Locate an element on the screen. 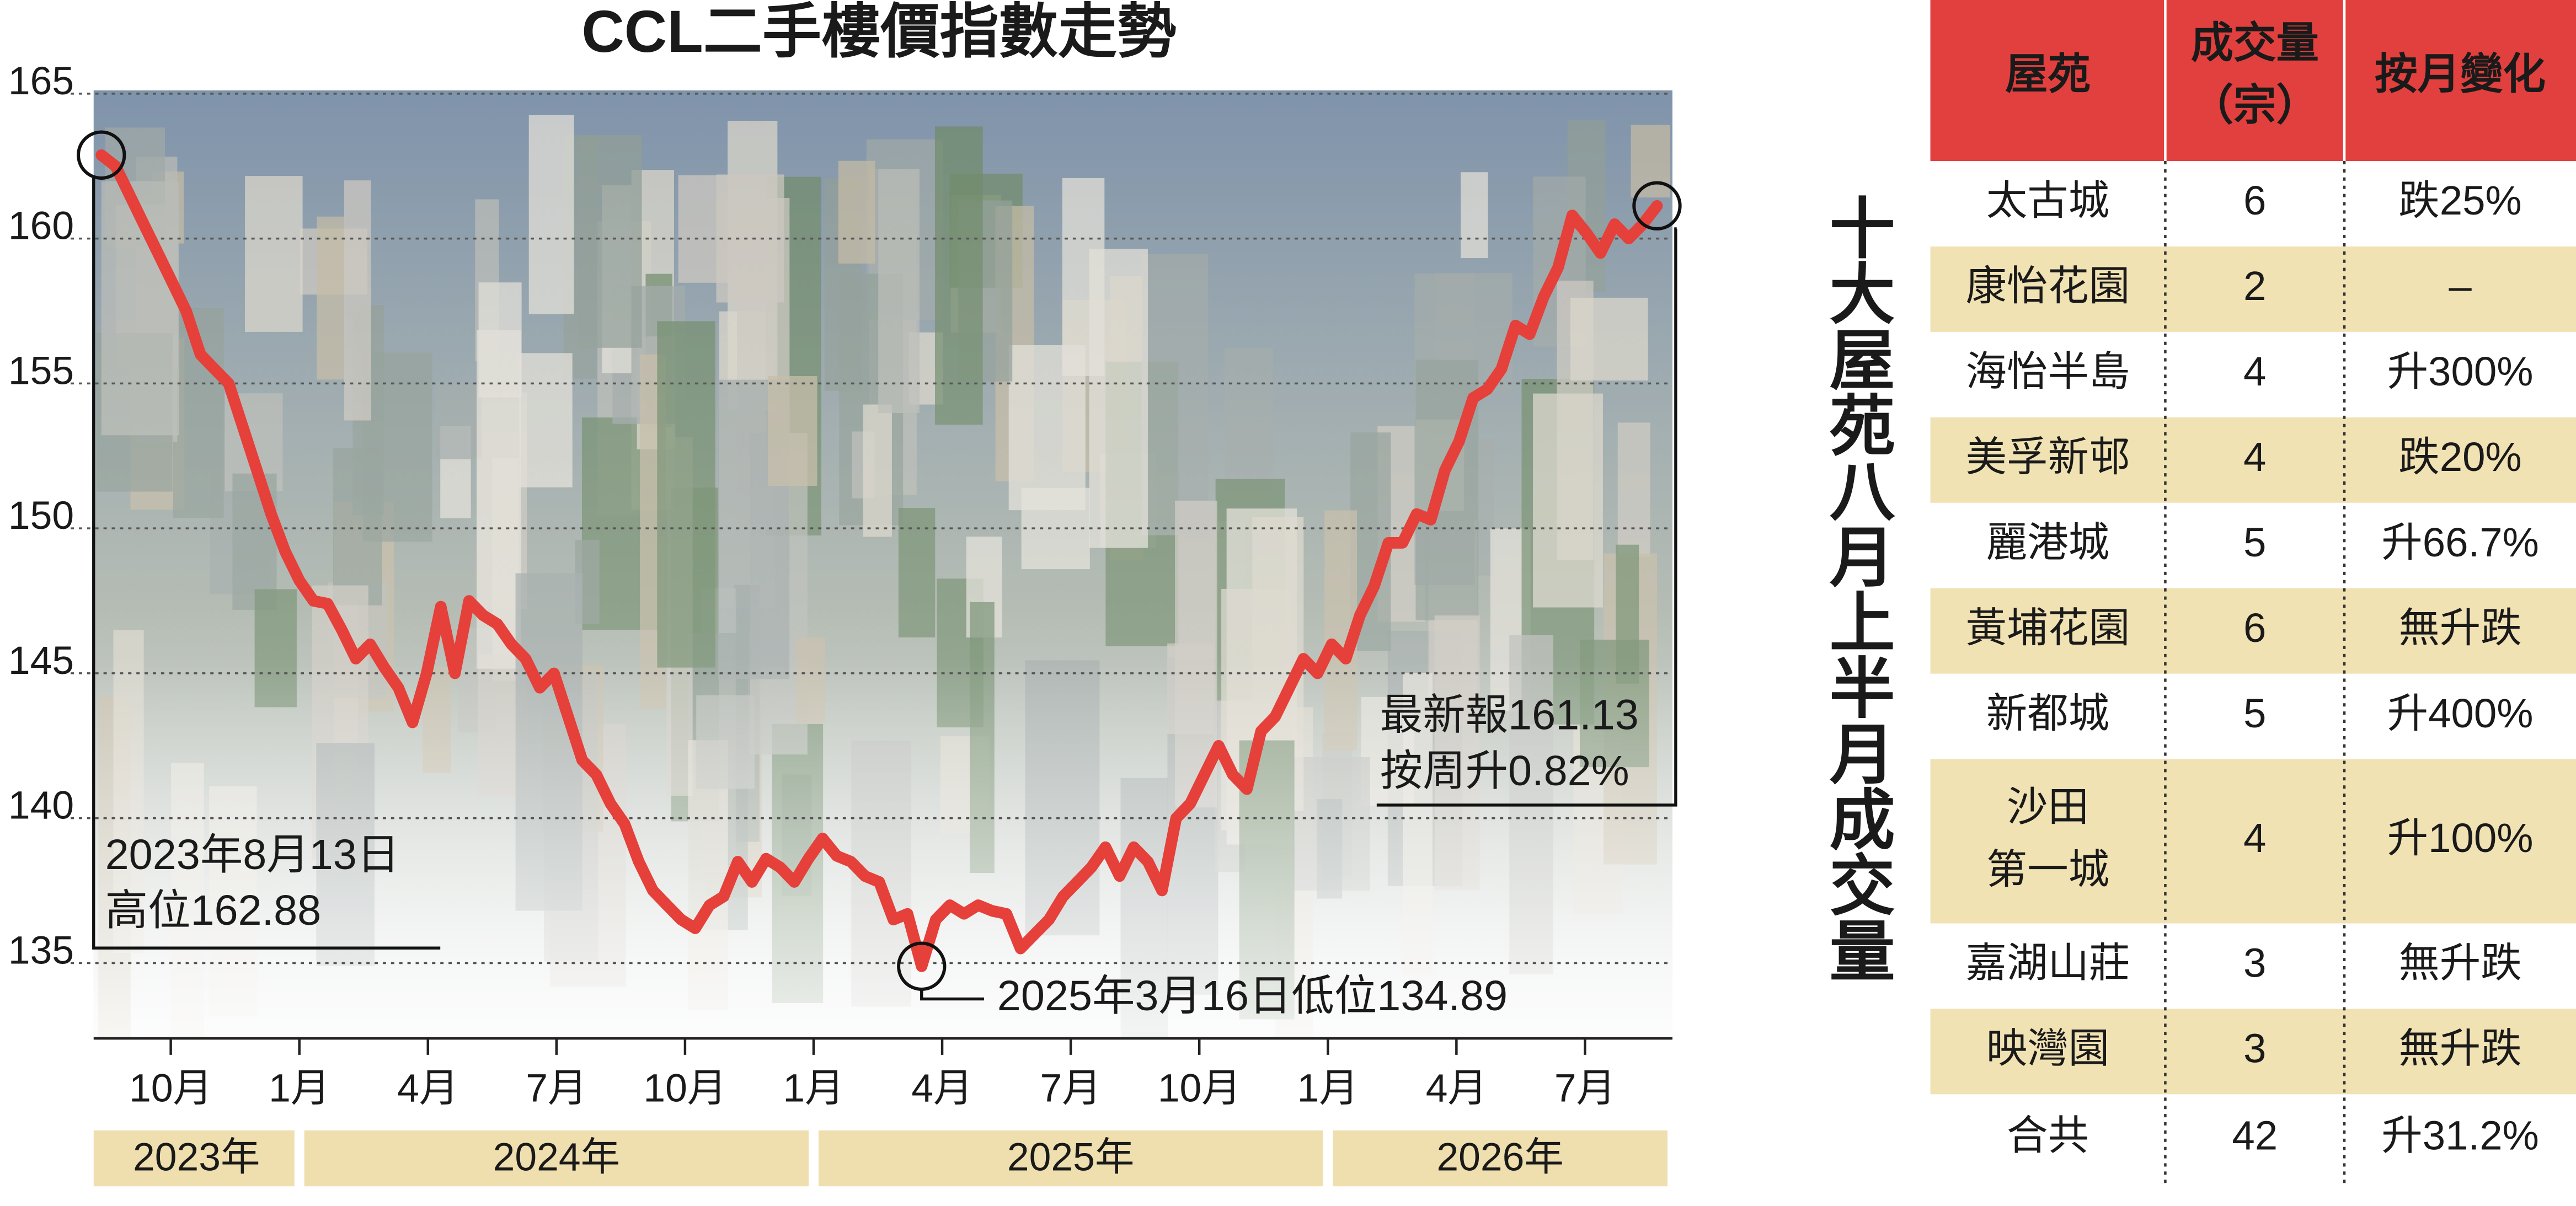 This screenshot has height=1206, width=2576. annotation-text: 最新報161.13 is located at coordinates (1509, 715).